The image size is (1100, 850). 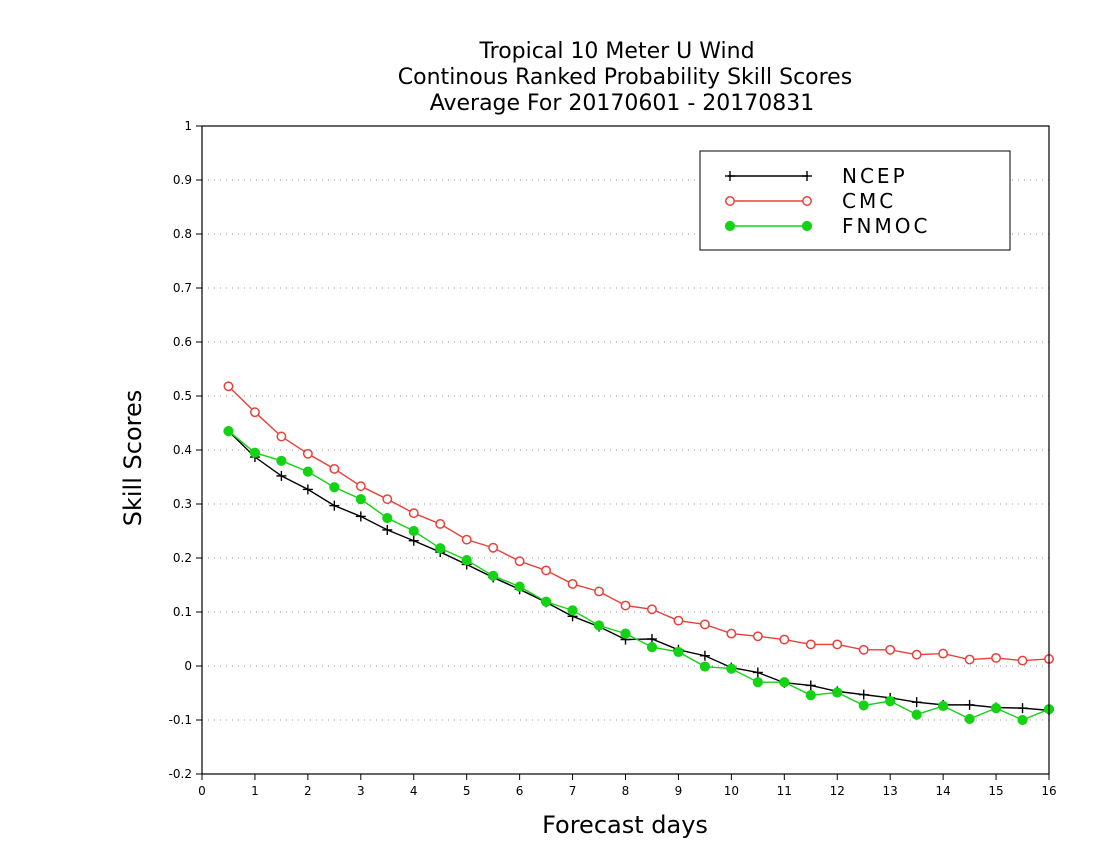 What do you see at coordinates (180, 720) in the screenshot?
I see `y-tick-label: -0.1` at bounding box center [180, 720].